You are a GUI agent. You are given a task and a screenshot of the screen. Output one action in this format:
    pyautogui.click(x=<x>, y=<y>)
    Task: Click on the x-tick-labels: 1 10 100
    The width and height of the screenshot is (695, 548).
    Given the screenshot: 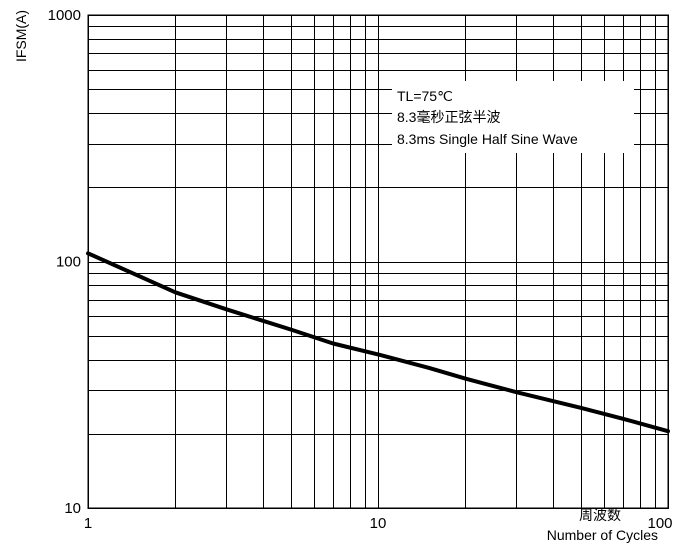 What is the action you would take?
    pyautogui.click(x=378, y=523)
    